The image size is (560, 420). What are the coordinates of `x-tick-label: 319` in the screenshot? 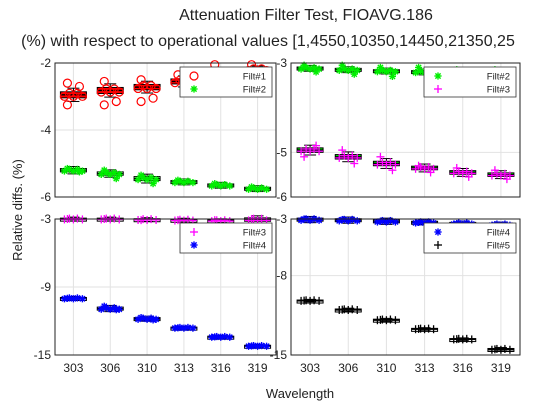 It's located at (501, 368).